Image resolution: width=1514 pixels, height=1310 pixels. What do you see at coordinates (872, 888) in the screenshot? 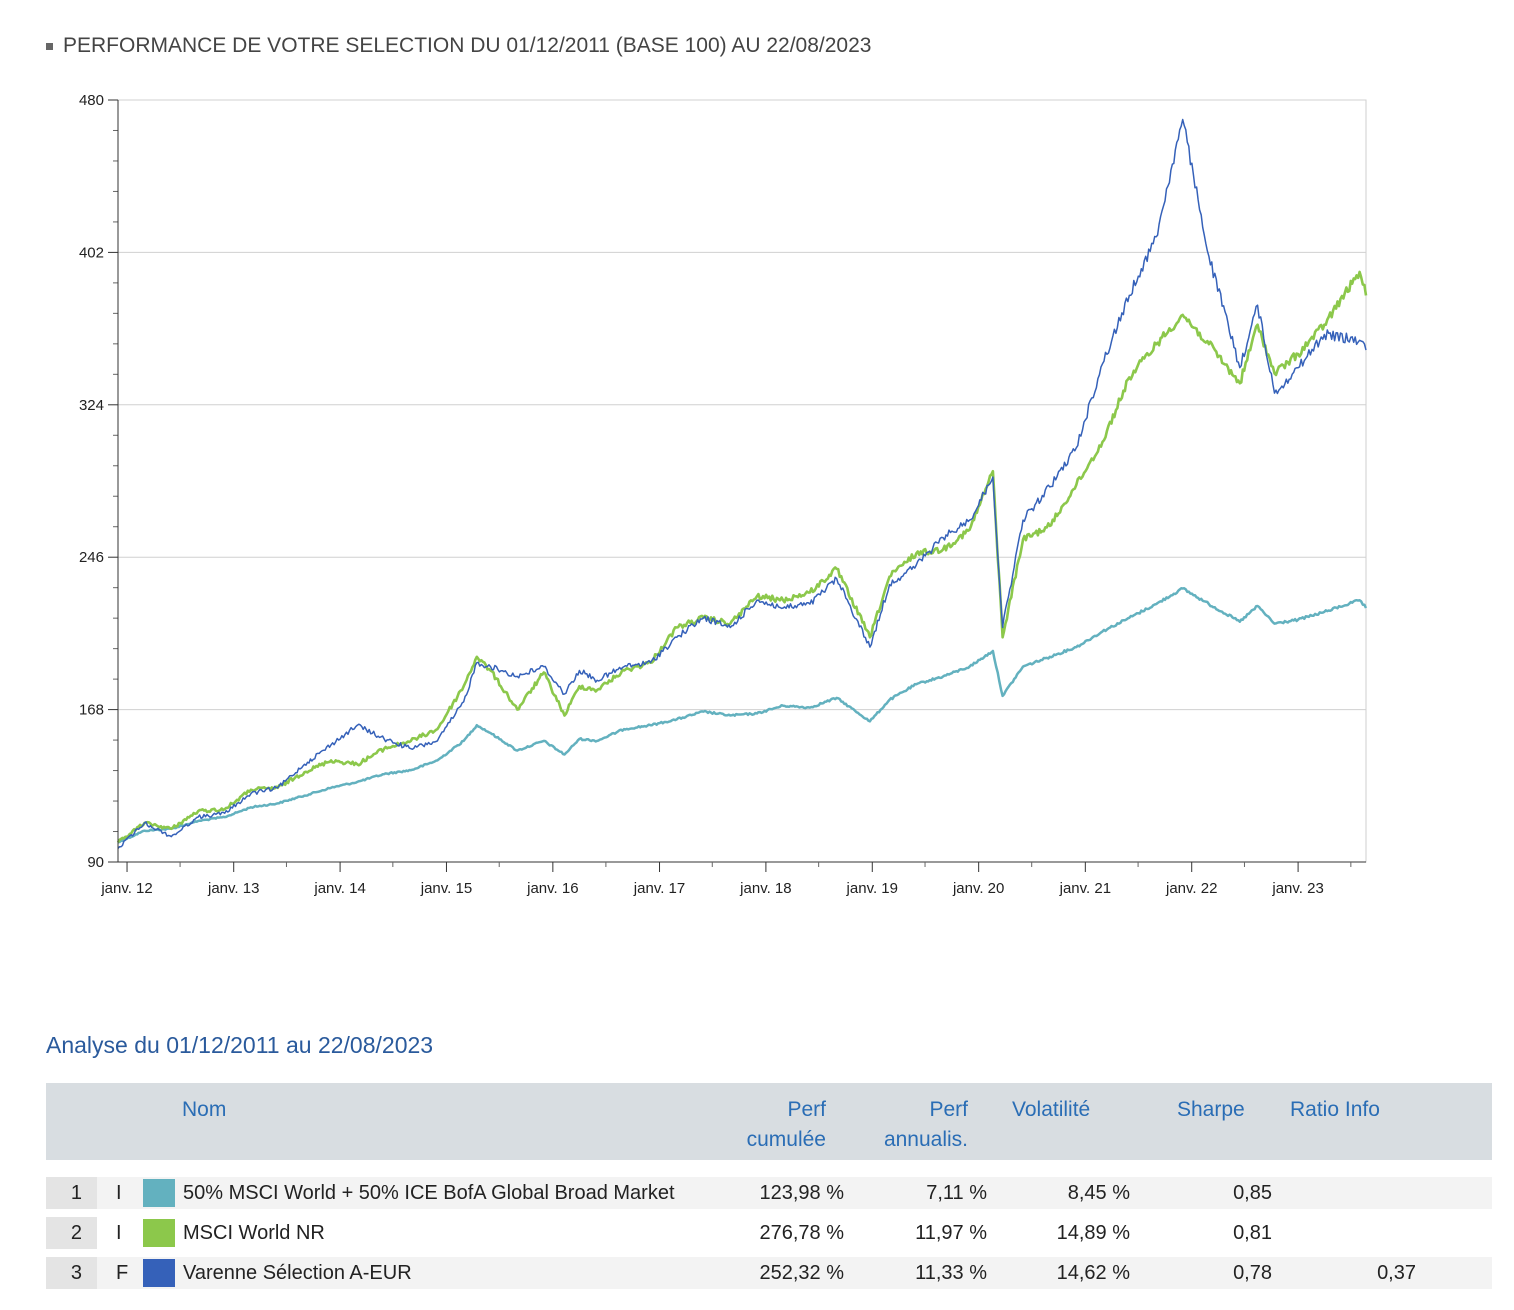
I see `x-tick-label: janv. 19` at bounding box center [872, 888].